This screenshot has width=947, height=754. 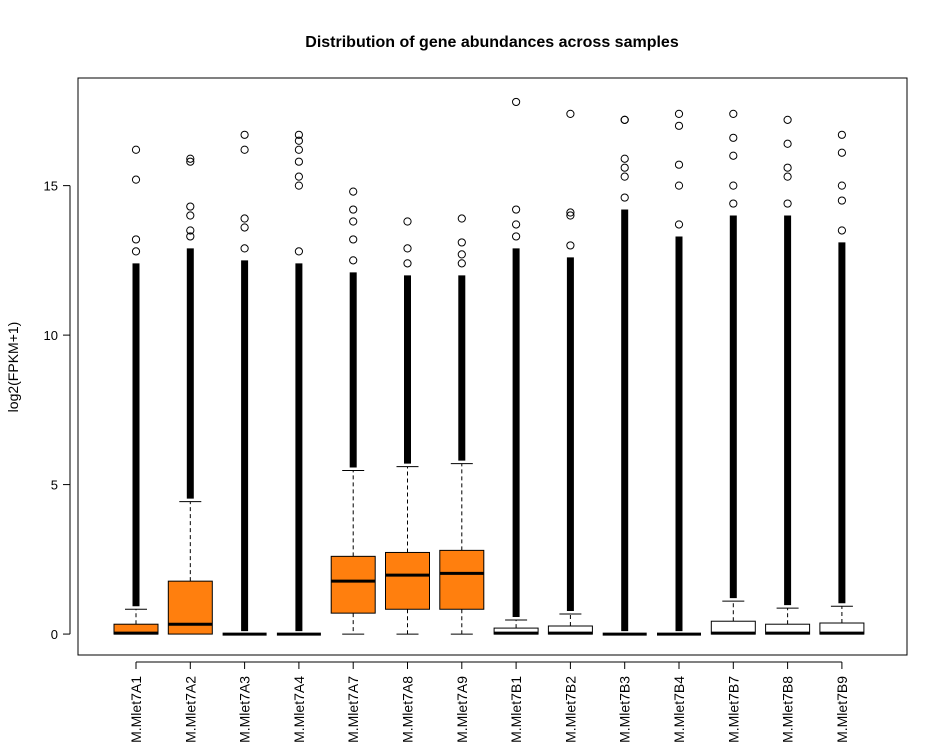 What do you see at coordinates (136, 709) in the screenshot?
I see `x-tick-label: M.Mlet7A1` at bounding box center [136, 709].